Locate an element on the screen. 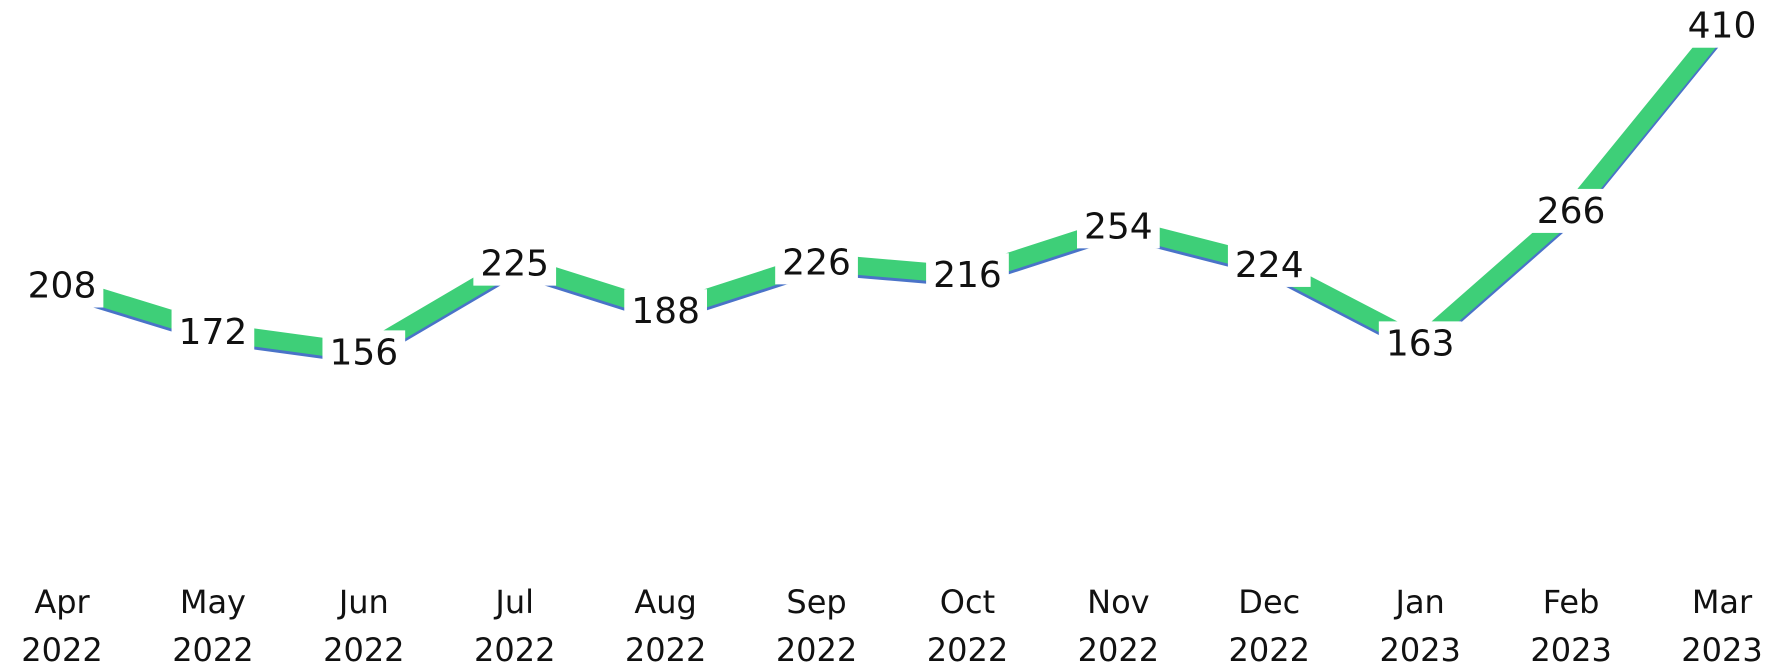 The height and width of the screenshot is (669, 1791). value-label: 254 is located at coordinates (1118, 226).